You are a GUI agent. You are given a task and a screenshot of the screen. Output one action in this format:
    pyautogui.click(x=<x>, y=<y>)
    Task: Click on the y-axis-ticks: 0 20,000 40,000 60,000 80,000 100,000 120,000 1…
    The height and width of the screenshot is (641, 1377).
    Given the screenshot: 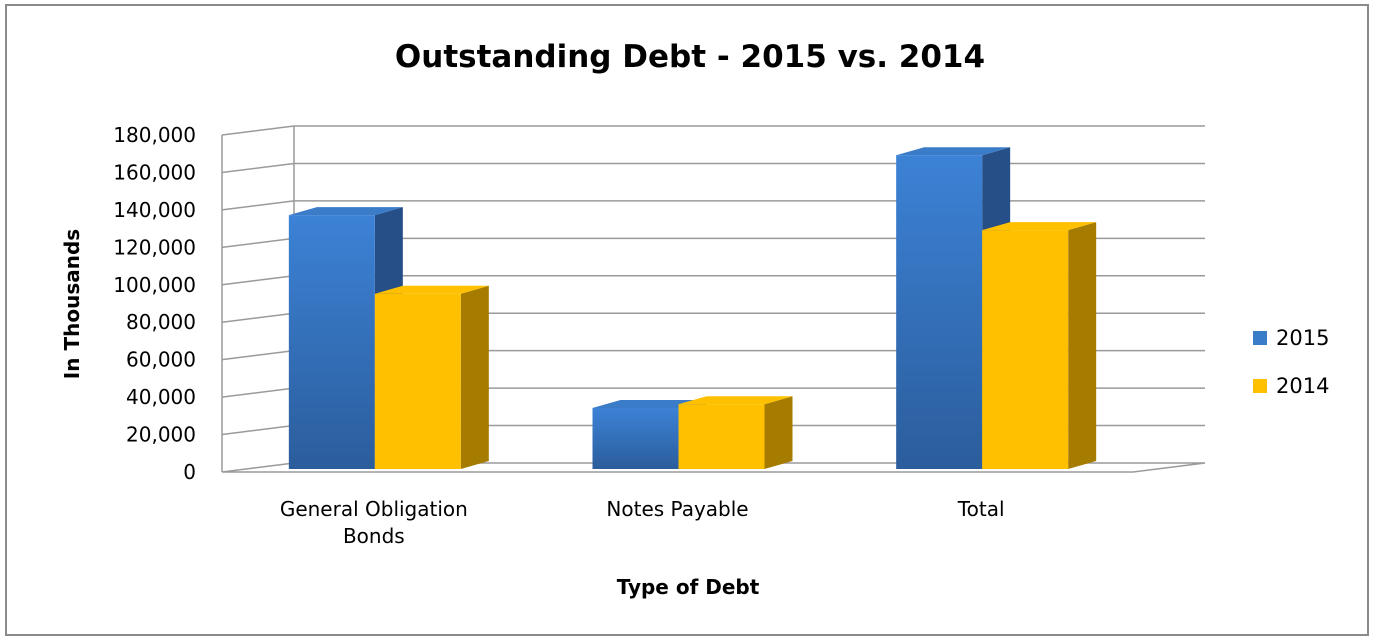 What is the action you would take?
    pyautogui.click(x=154, y=303)
    